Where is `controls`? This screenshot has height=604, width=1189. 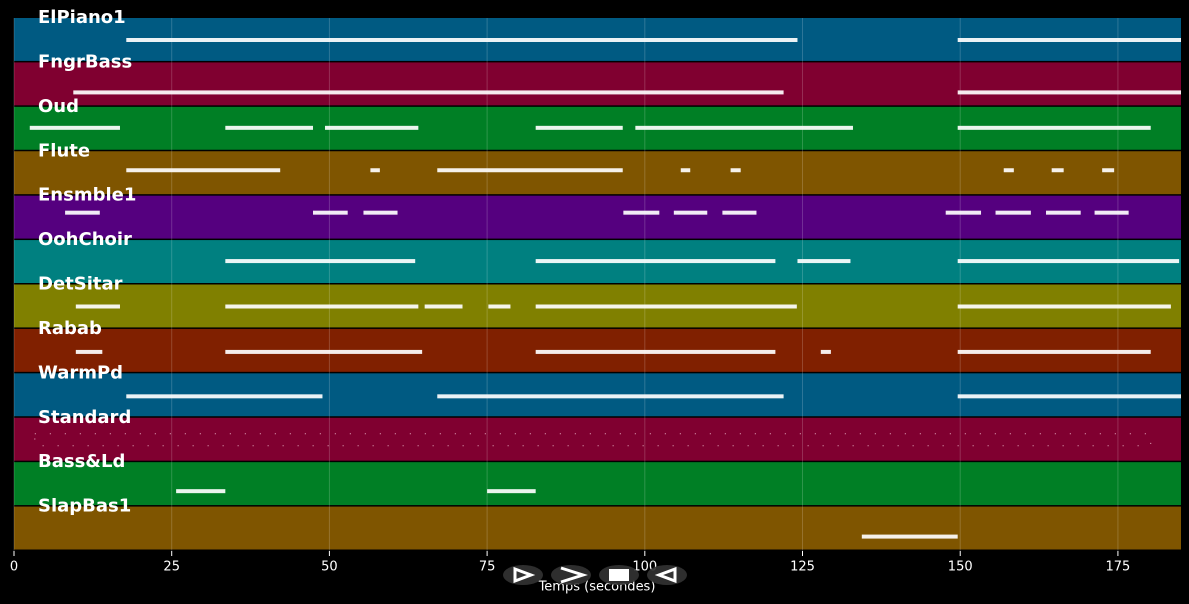
controls is located at coordinates (595, 575).